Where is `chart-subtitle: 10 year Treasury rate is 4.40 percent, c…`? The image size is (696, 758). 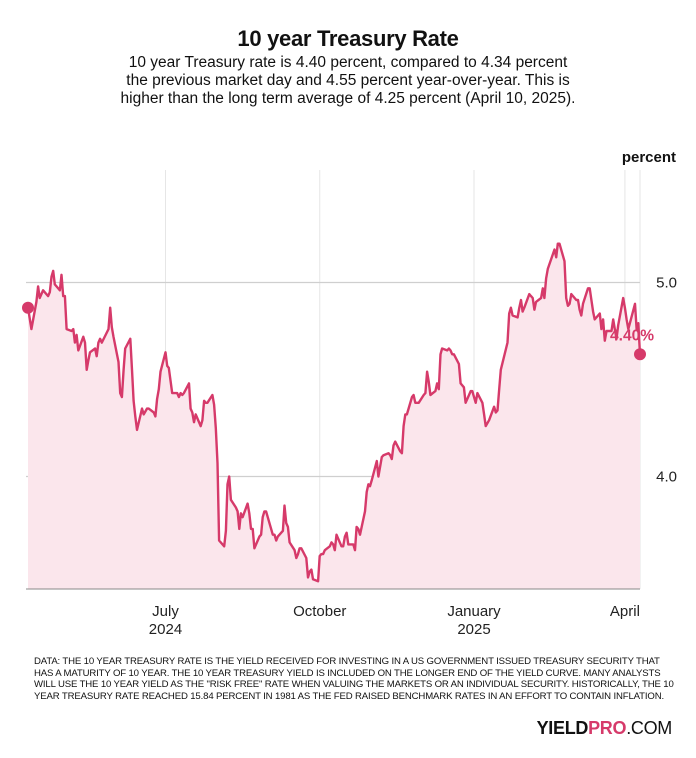
chart-subtitle: 10 year Treasury rate is 4.40 percent, c… is located at coordinates (348, 80).